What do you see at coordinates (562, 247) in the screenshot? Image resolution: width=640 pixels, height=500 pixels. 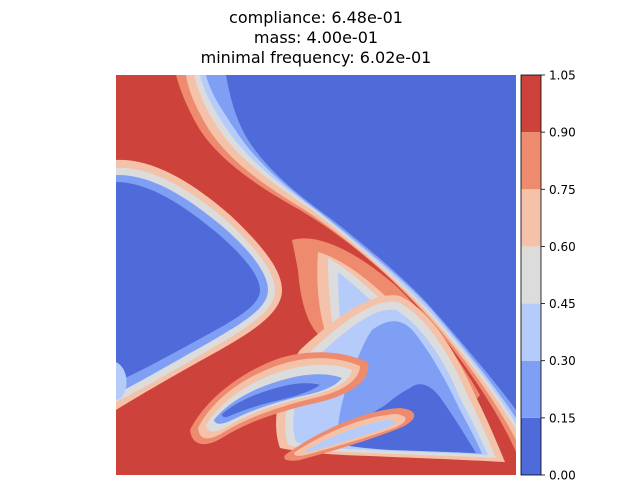 I see `colorbar-tick-label: 0.60` at bounding box center [562, 247].